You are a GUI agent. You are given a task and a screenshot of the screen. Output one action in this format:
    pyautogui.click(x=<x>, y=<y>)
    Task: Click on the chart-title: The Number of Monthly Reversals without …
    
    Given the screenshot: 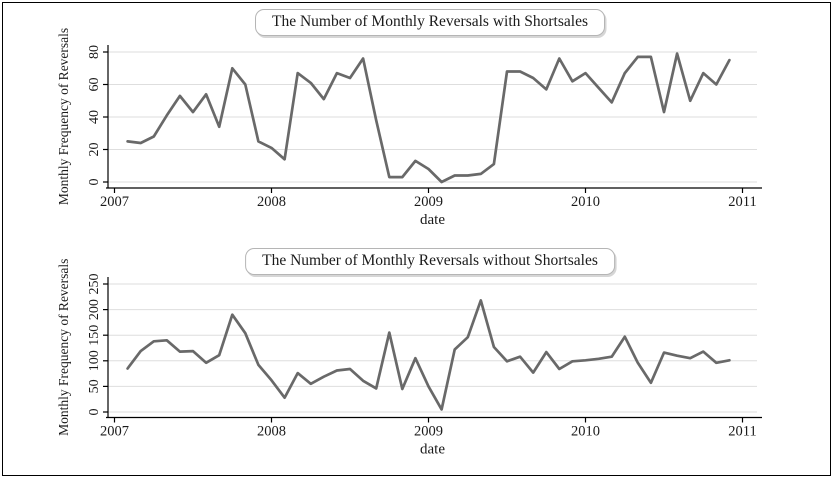 What is the action you would take?
    pyautogui.click(x=430, y=261)
    